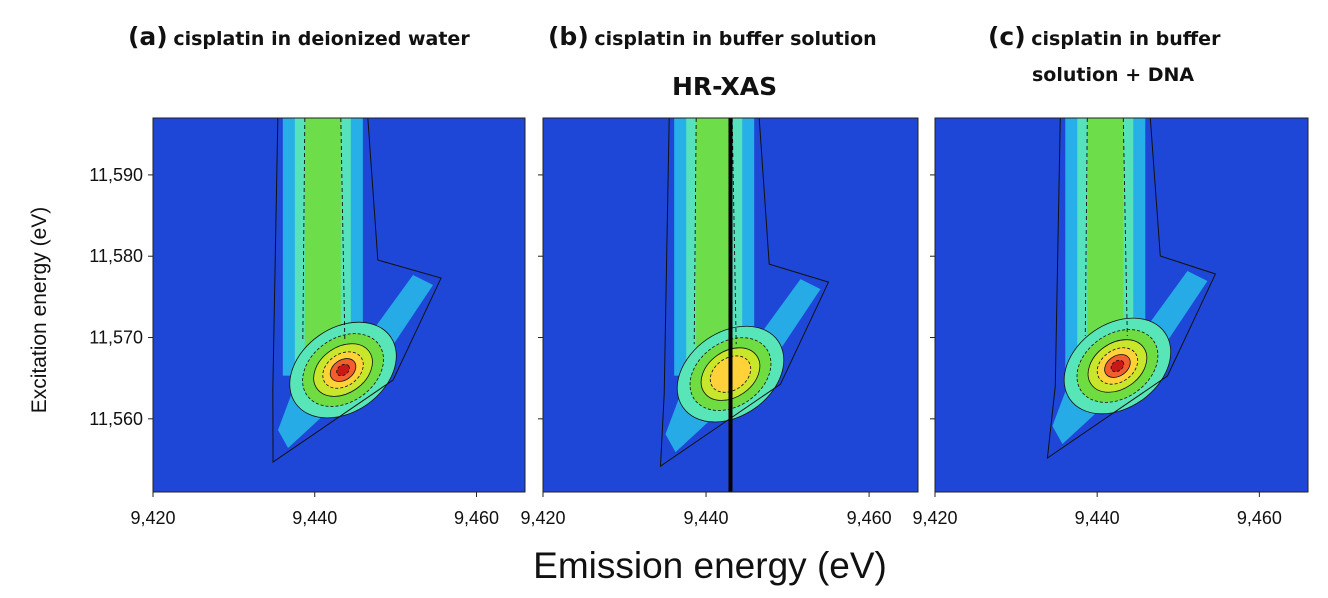  I want to click on panel-b-x-tick-label: 9,440, so click(706, 518).